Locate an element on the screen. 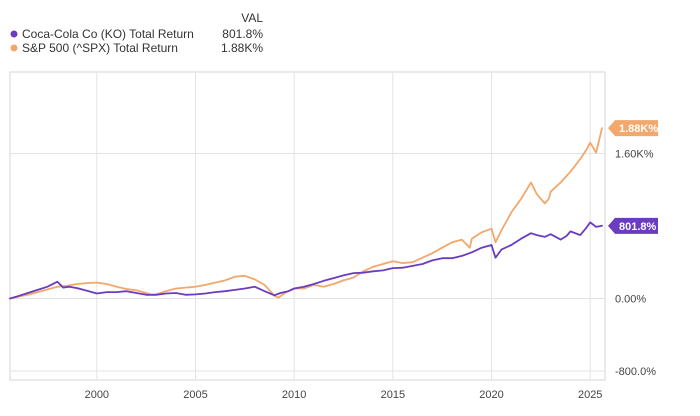 This screenshot has height=416, width=700. legend-header: VAL is located at coordinates (252, 18).